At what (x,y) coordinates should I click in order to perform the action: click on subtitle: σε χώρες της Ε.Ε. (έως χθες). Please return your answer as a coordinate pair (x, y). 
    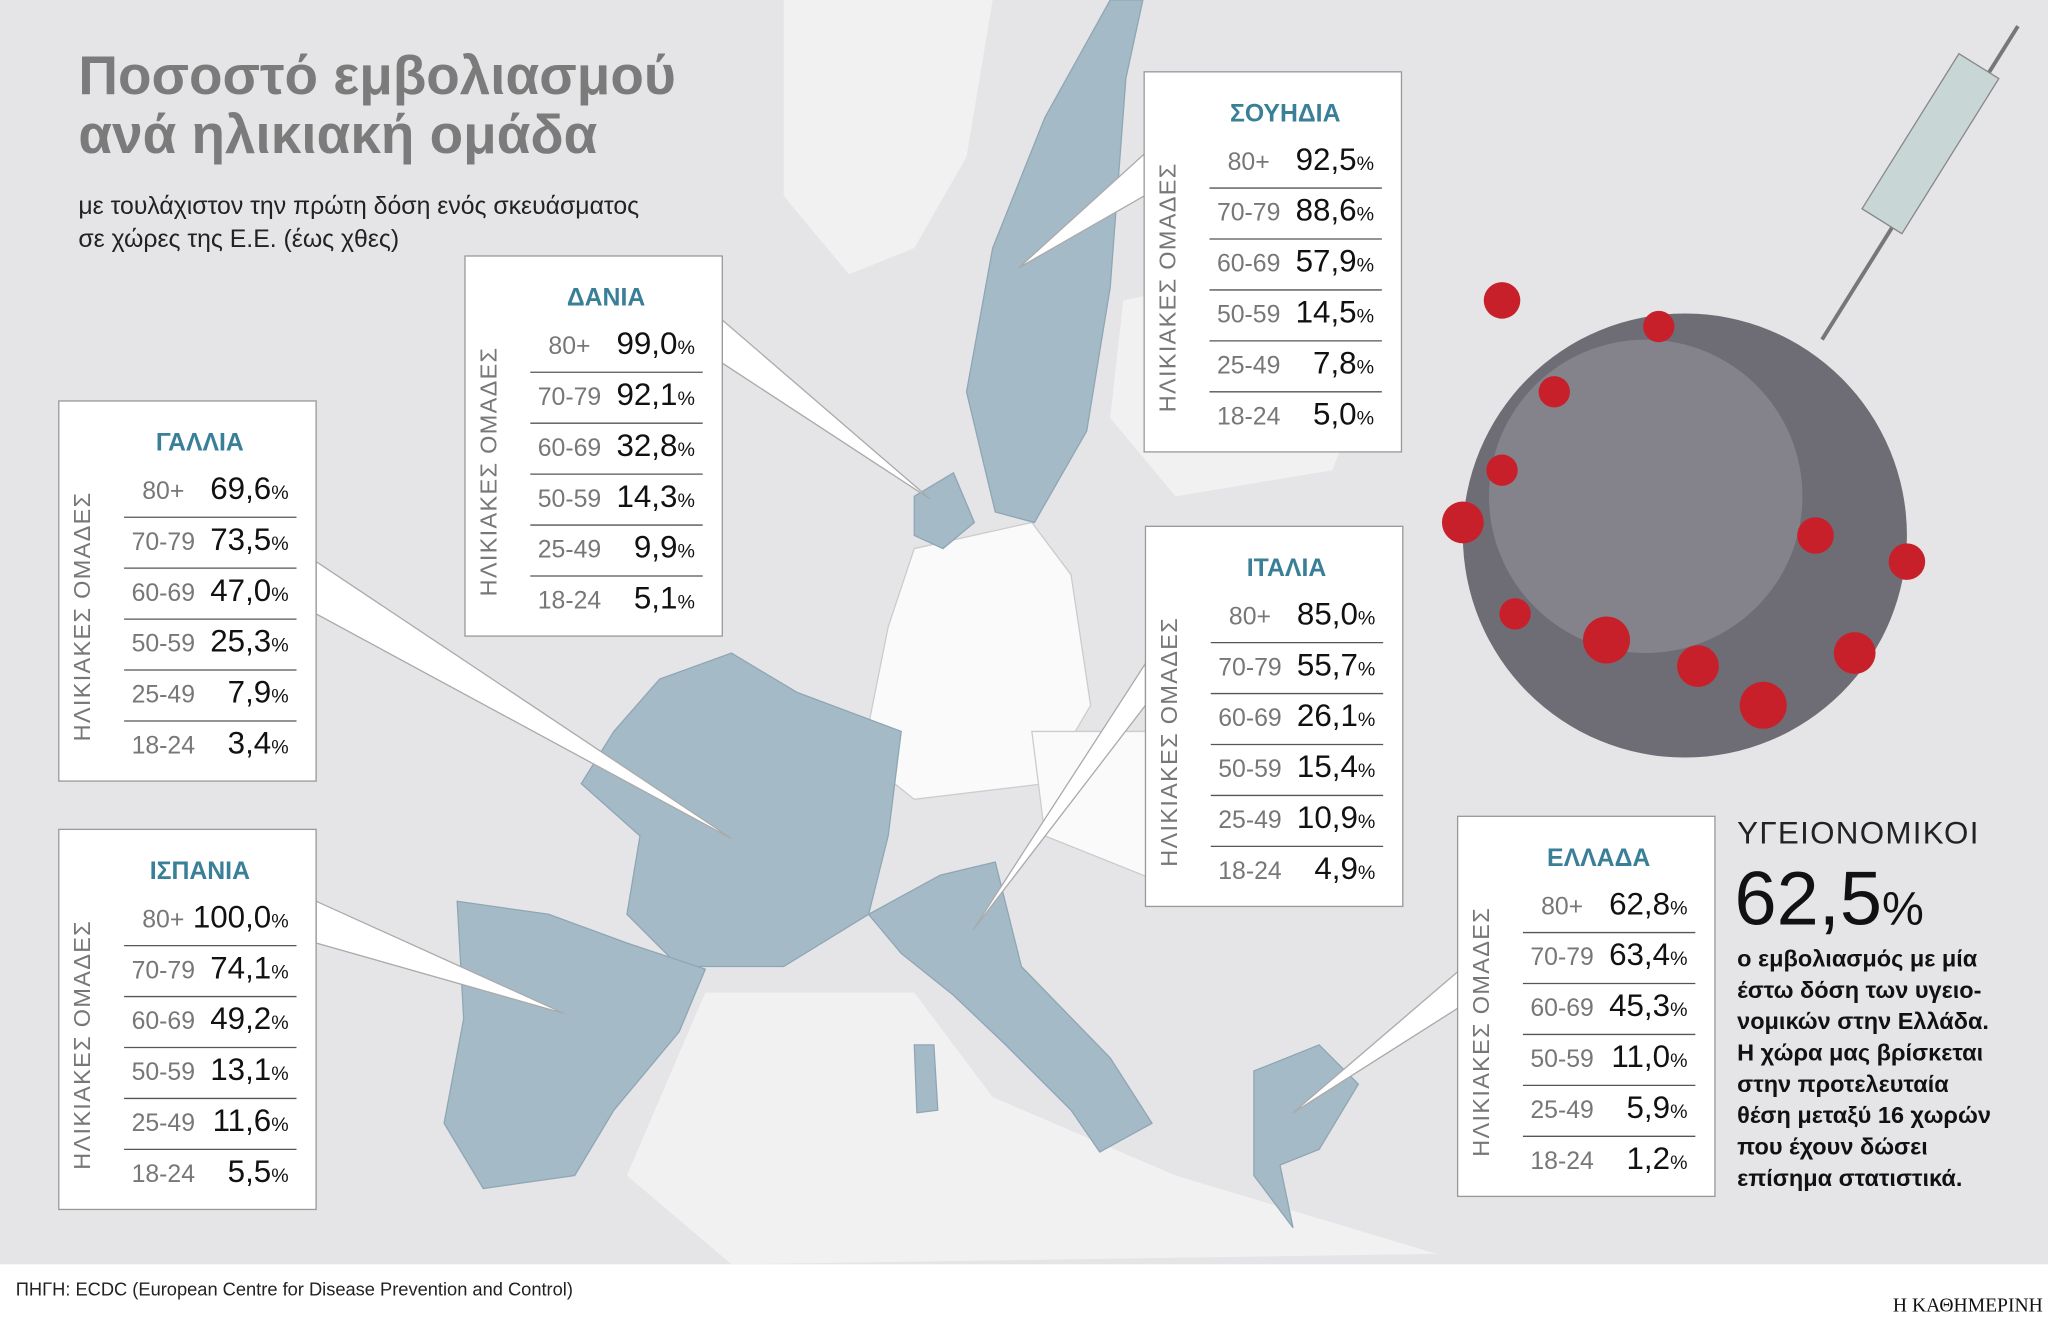
    Looking at the image, I should click on (238, 239).